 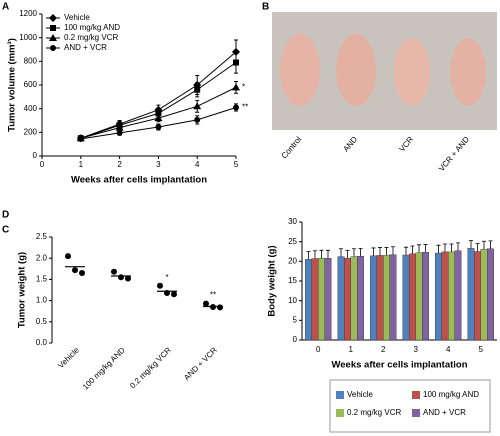 What do you see at coordinates (5, 7) in the screenshot?
I see `panel-label: A` at bounding box center [5, 7].